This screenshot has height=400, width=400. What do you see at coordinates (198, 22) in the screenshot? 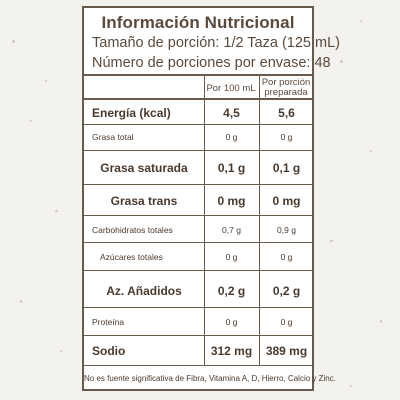
I see `panel-title: Información Nutricional` at bounding box center [198, 22].